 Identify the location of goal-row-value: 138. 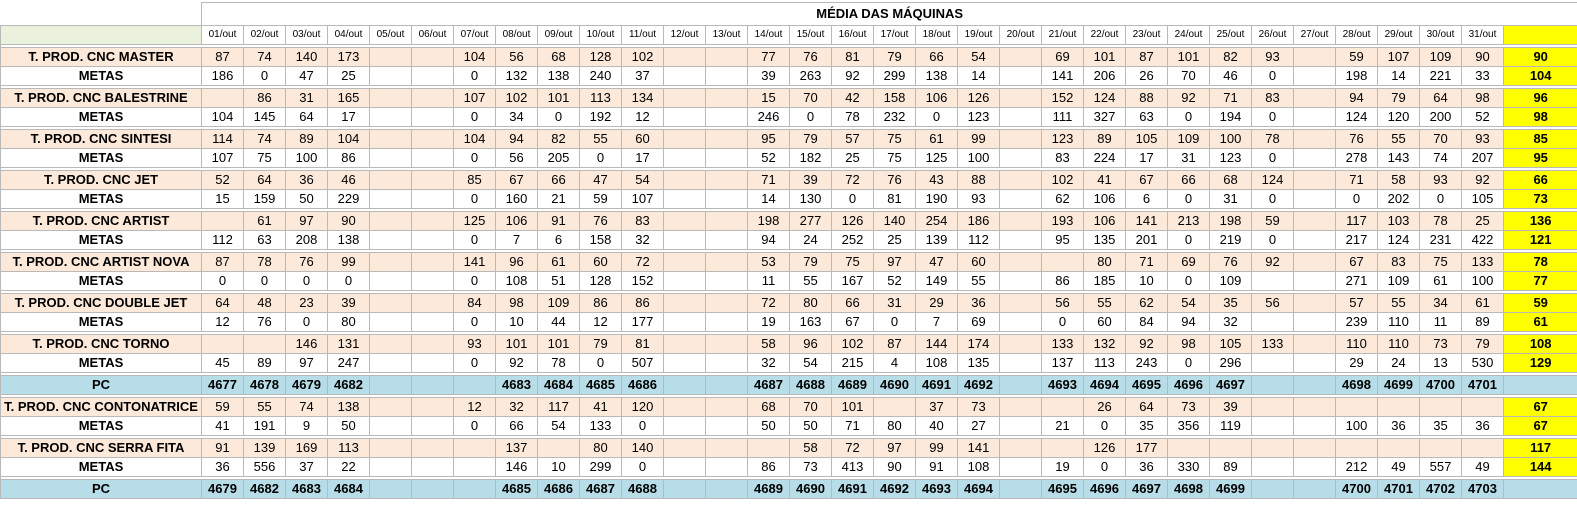
(349, 240).